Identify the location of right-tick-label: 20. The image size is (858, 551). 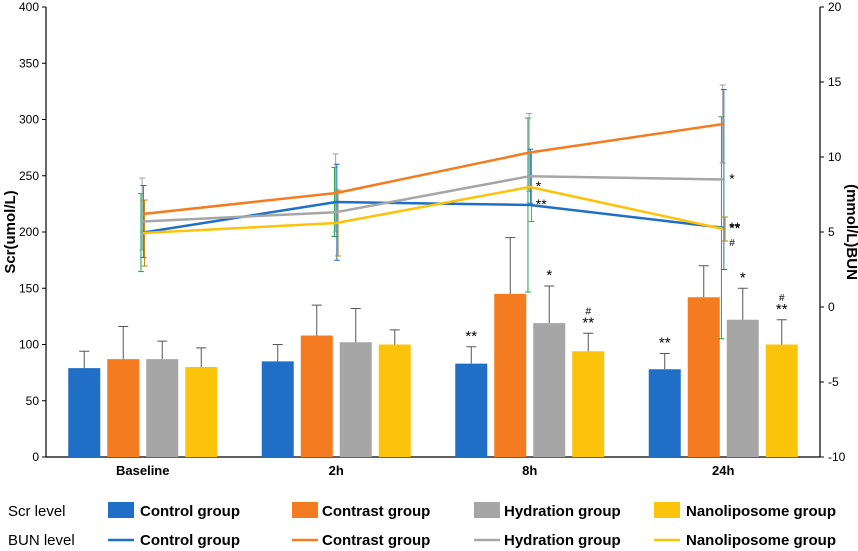
(835, 7).